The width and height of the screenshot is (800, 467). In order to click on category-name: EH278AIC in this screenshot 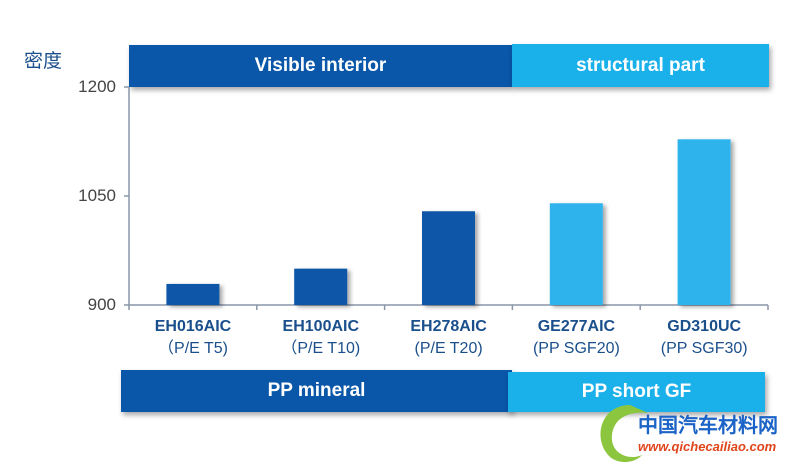, I will do `click(448, 326)`.